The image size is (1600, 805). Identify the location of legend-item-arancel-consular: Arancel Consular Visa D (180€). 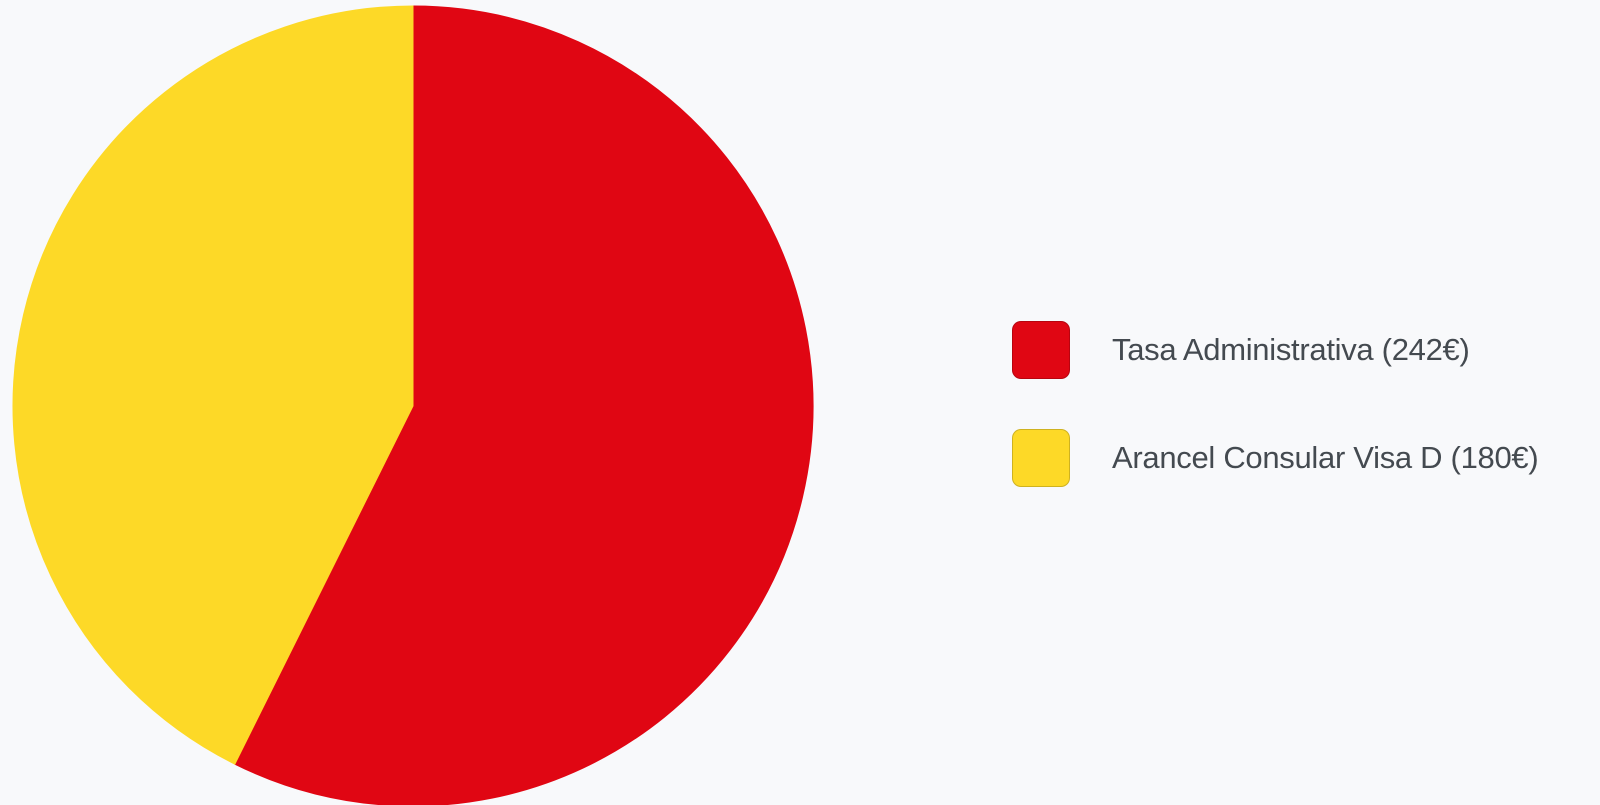
(1275, 458).